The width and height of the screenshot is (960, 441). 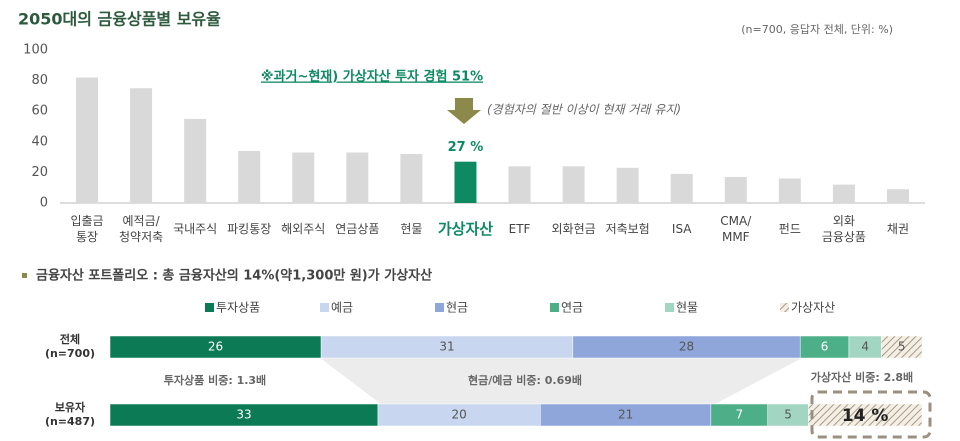 What do you see at coordinates (35, 50) in the screenshot?
I see `y-tick-label: 100` at bounding box center [35, 50].